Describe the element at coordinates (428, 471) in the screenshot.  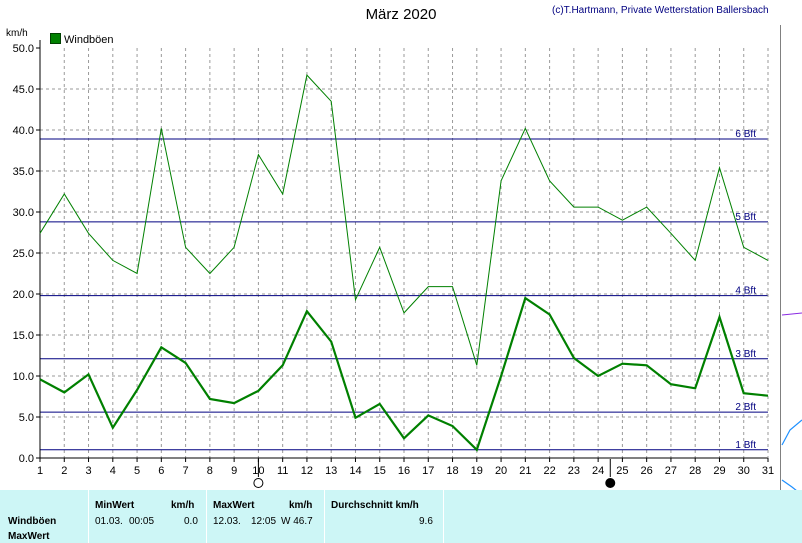
I see `x-tick-label: 17` at that location.